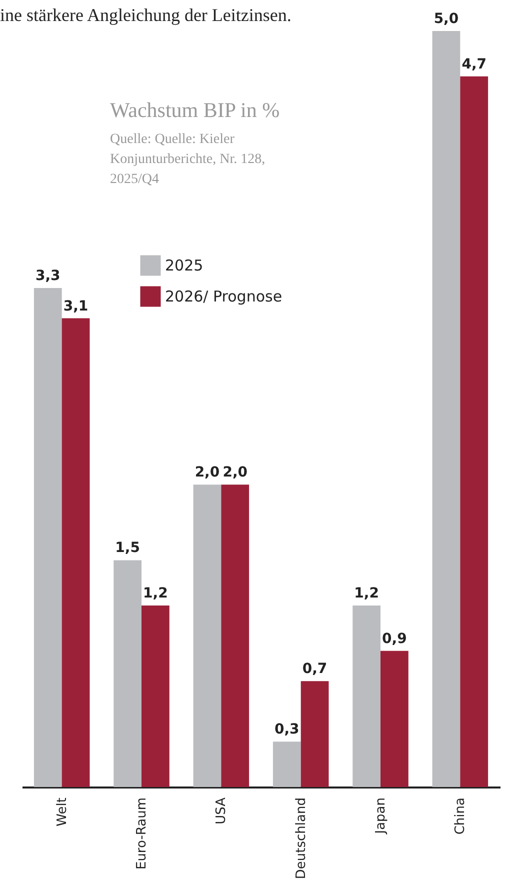 Image resolution: width=506 pixels, height=888 pixels. What do you see at coordinates (474, 64) in the screenshot?
I see `data-label: 4,7` at bounding box center [474, 64].